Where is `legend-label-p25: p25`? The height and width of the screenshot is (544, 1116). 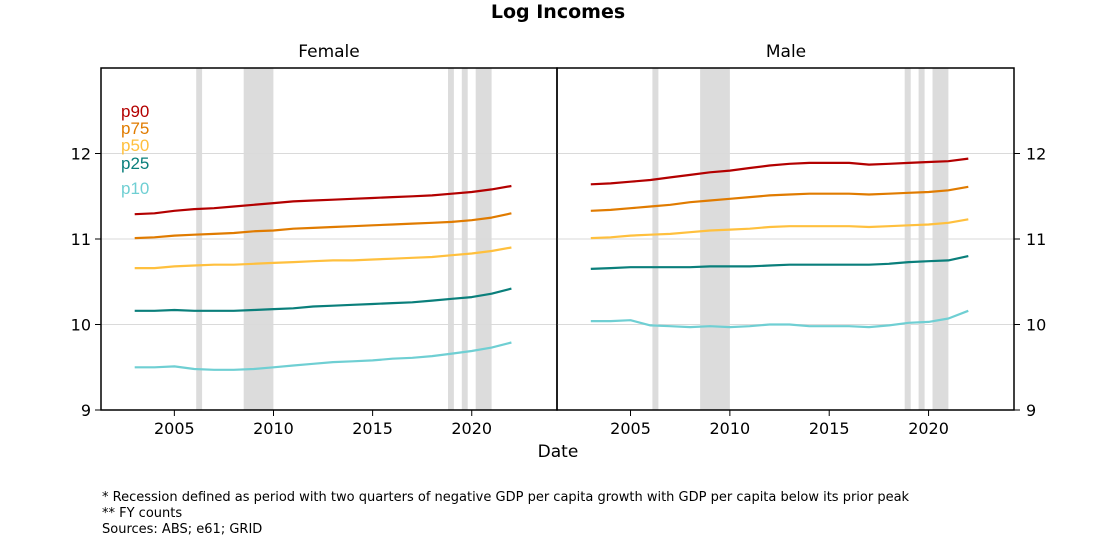 legend-label-p25: p25 is located at coordinates (135, 163).